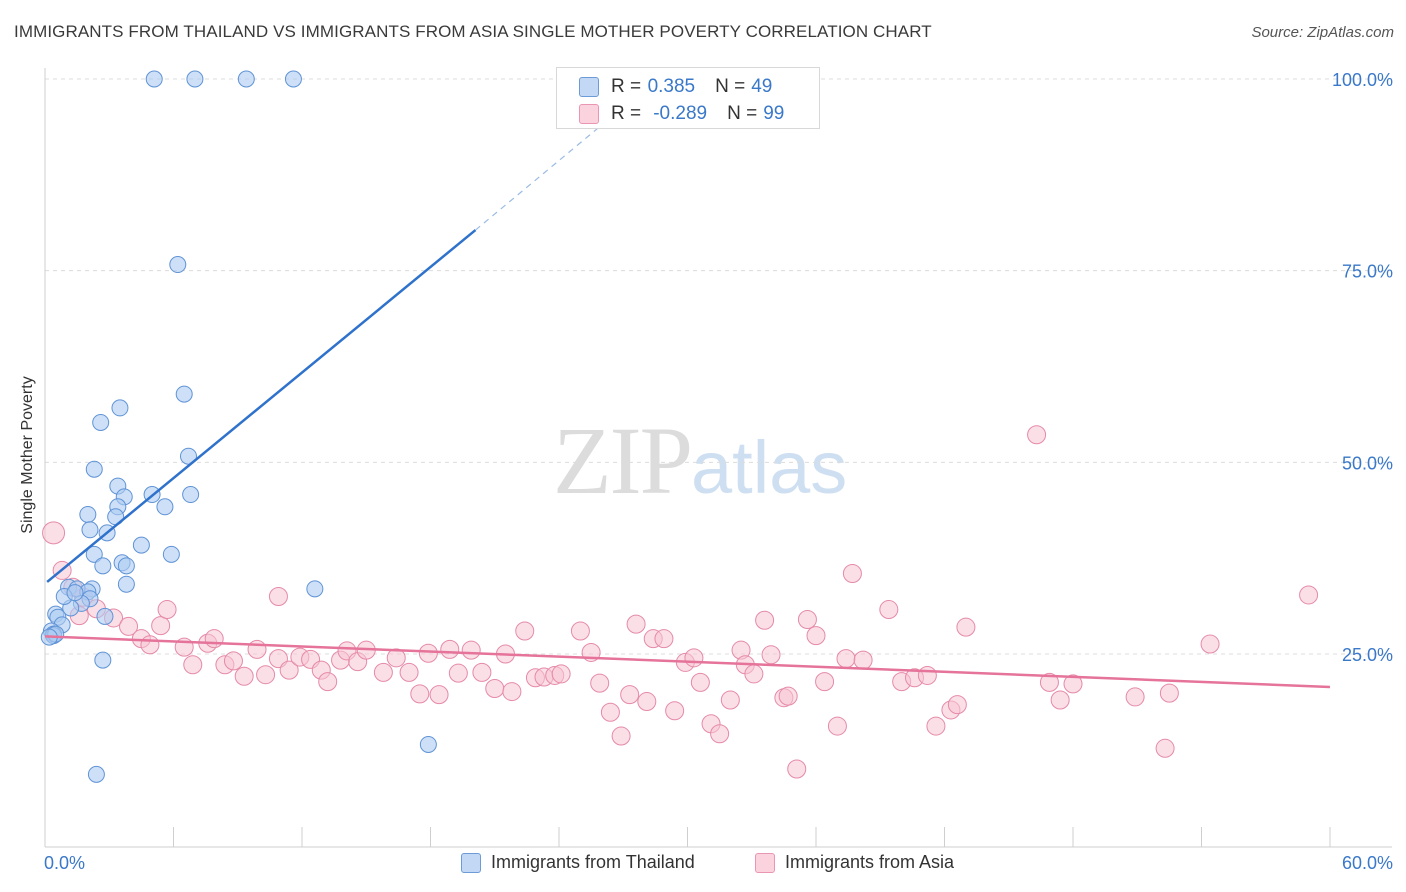 The height and width of the screenshot is (892, 1406). I want to click on watermark-atlas: atlas, so click(769, 467).